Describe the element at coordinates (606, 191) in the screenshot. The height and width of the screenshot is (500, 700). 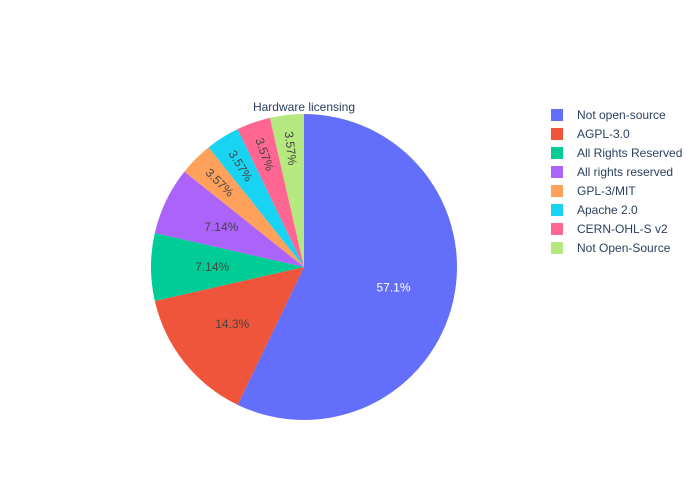
I see `legend-label-5: GPL-3/MIT` at that location.